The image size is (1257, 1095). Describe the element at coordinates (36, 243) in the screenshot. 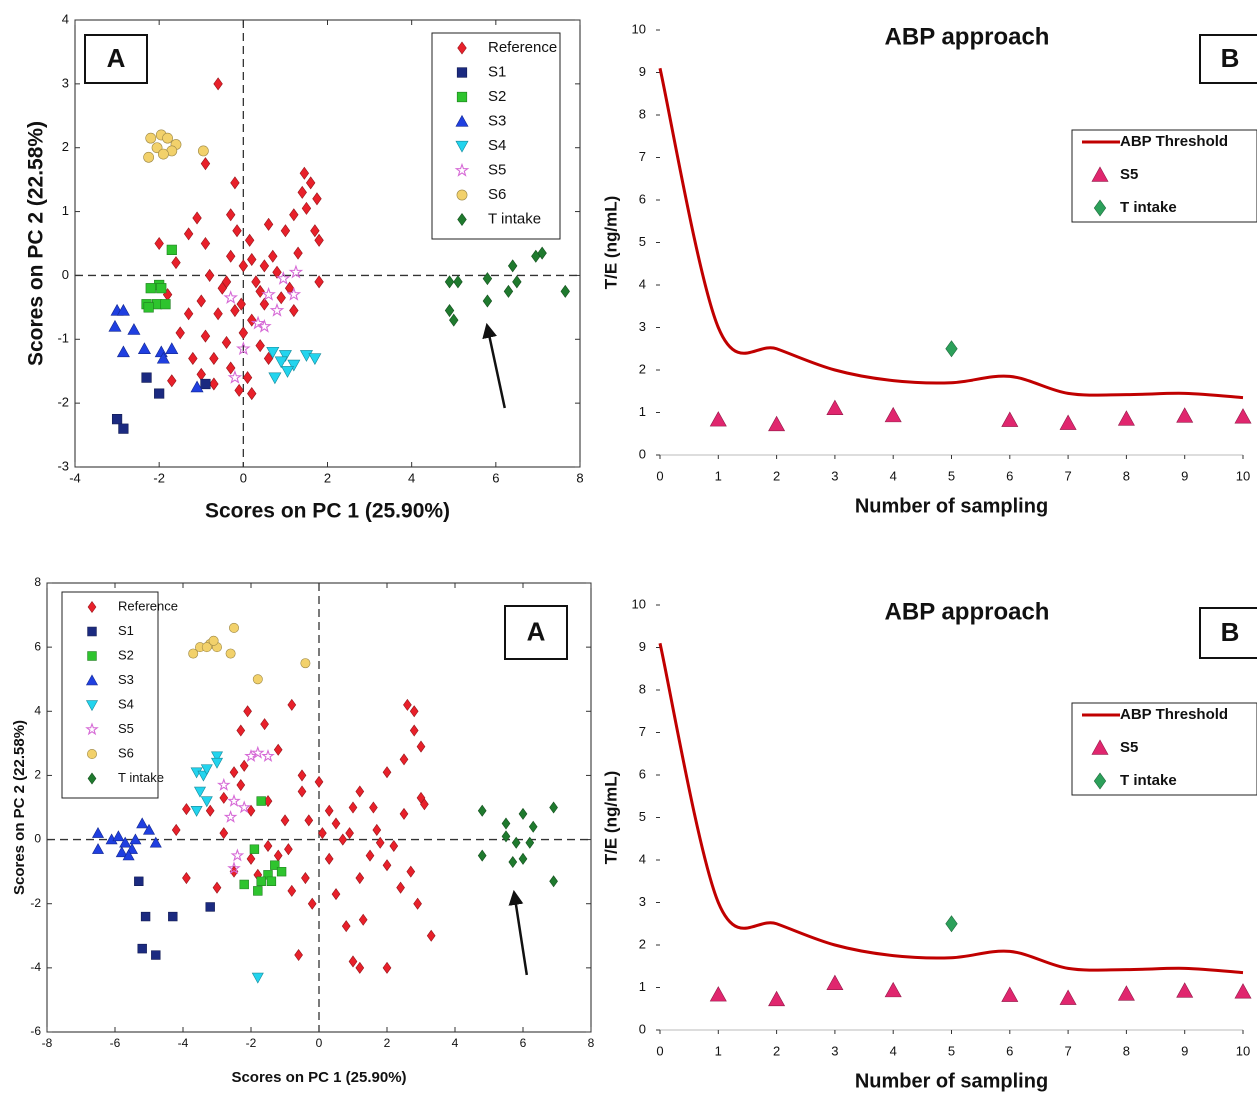

I see `y-axis-label: Scores on PC 2 (22.58%)` at that location.